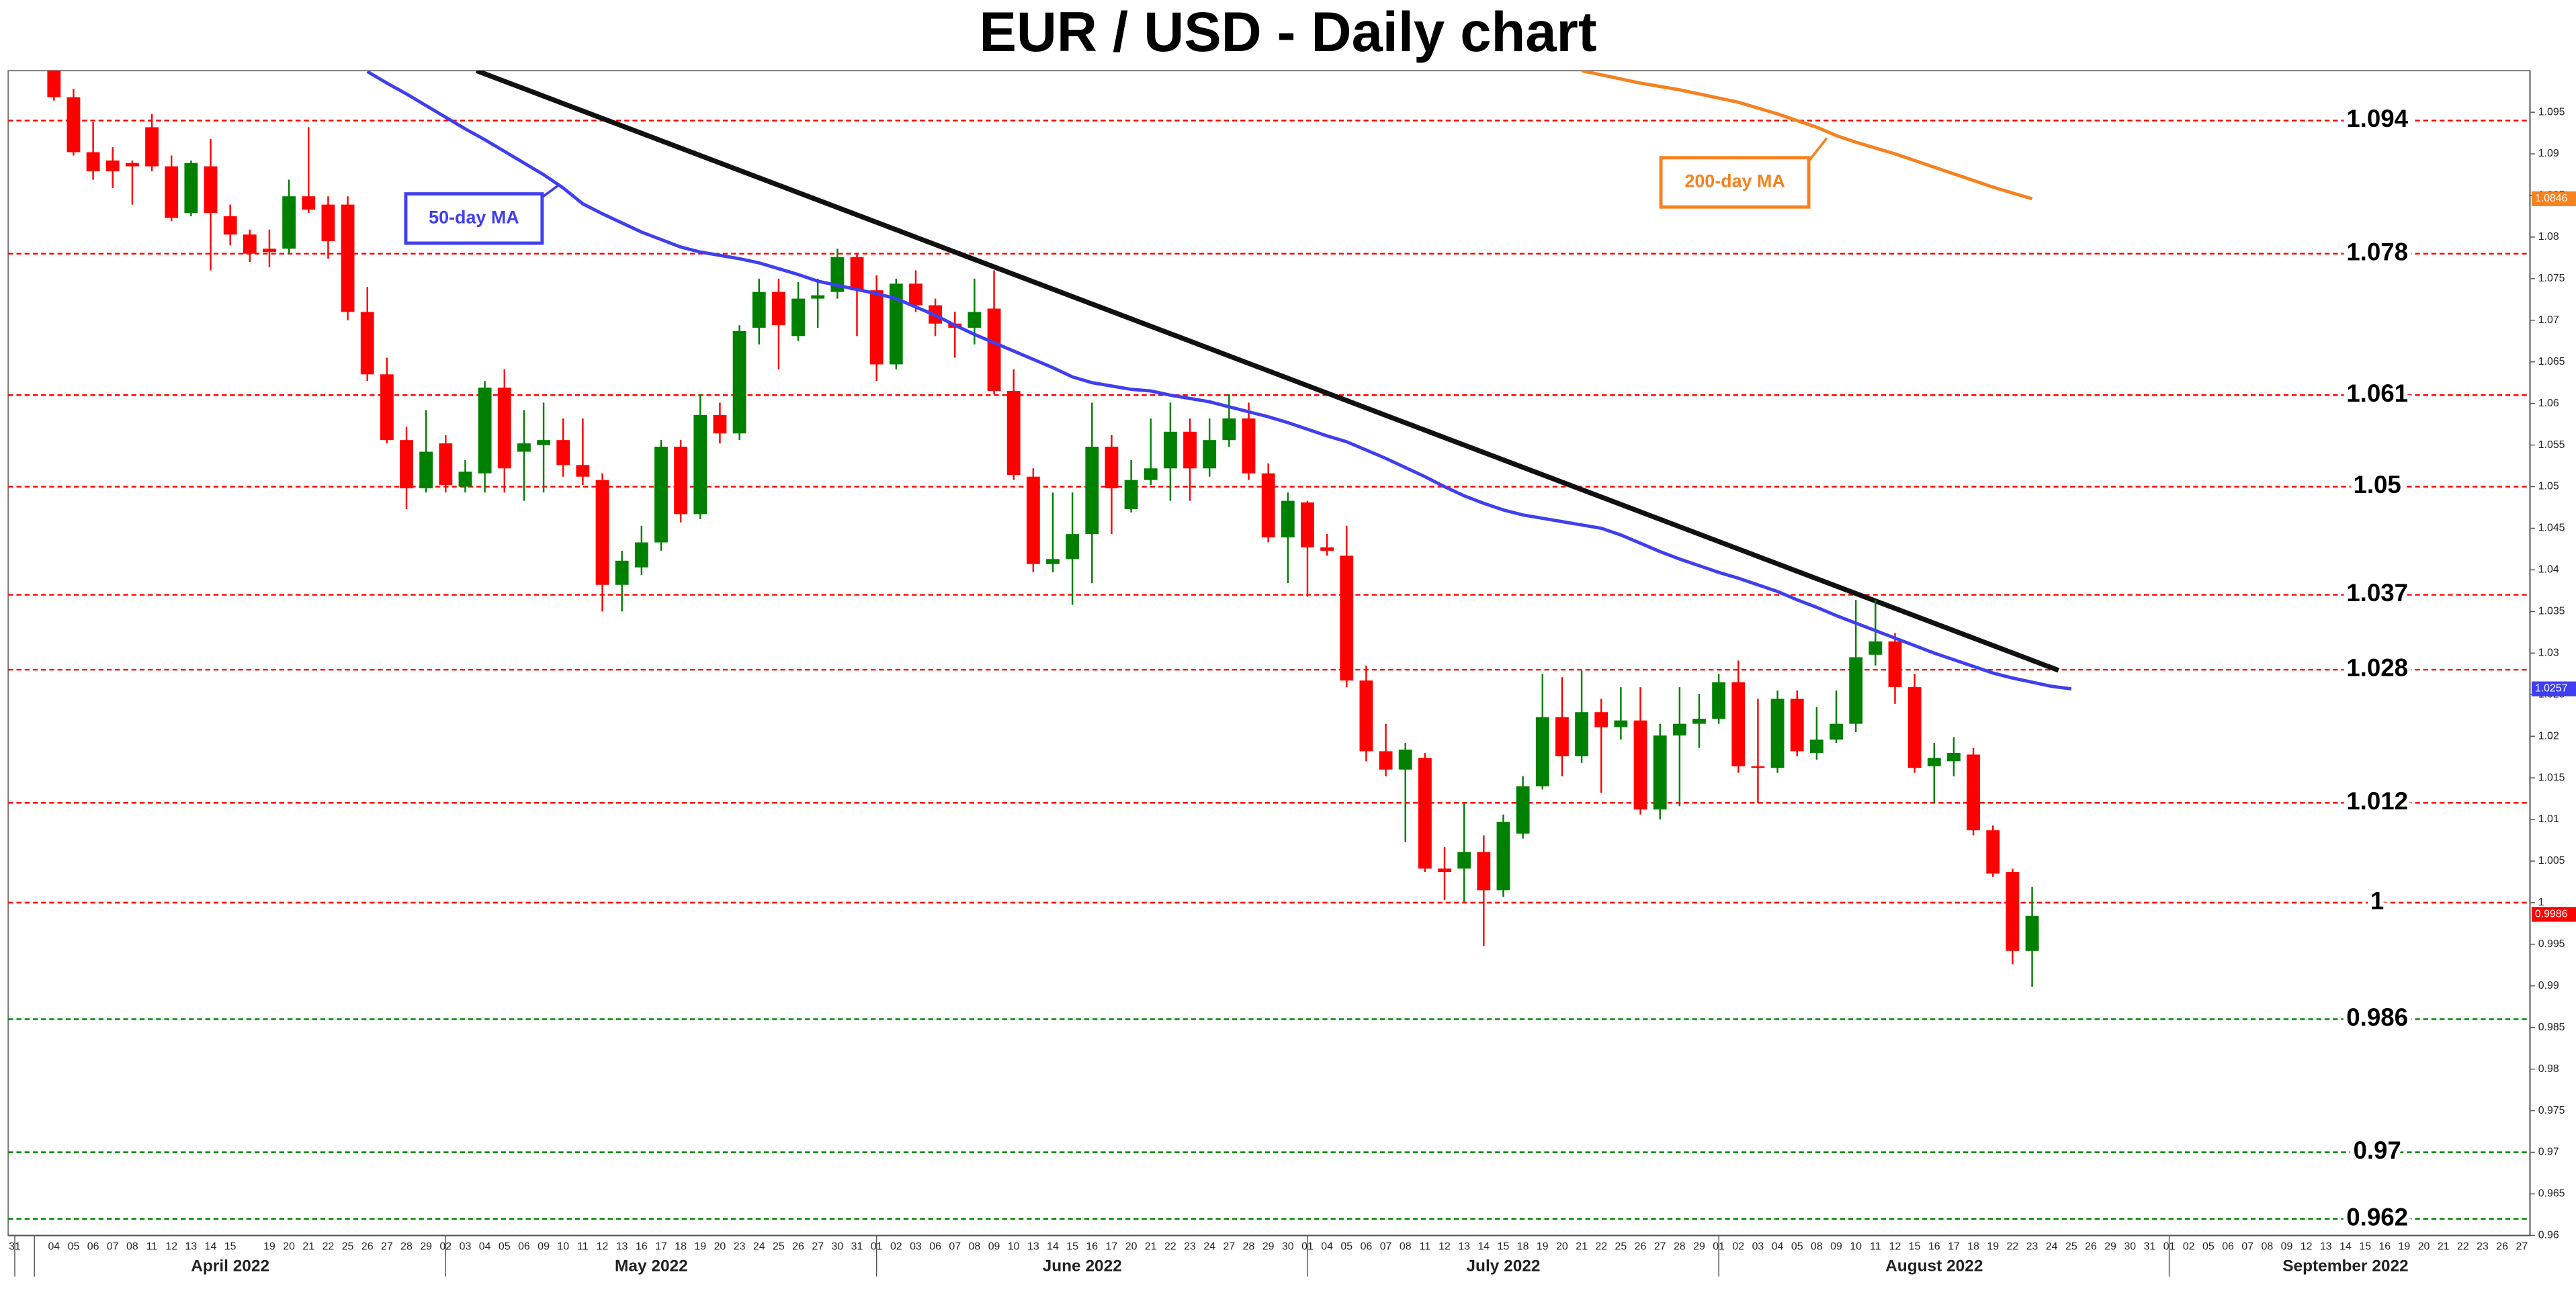 This screenshot has width=2576, height=1293. I want to click on x-tick-label: 16, so click(1934, 1247).